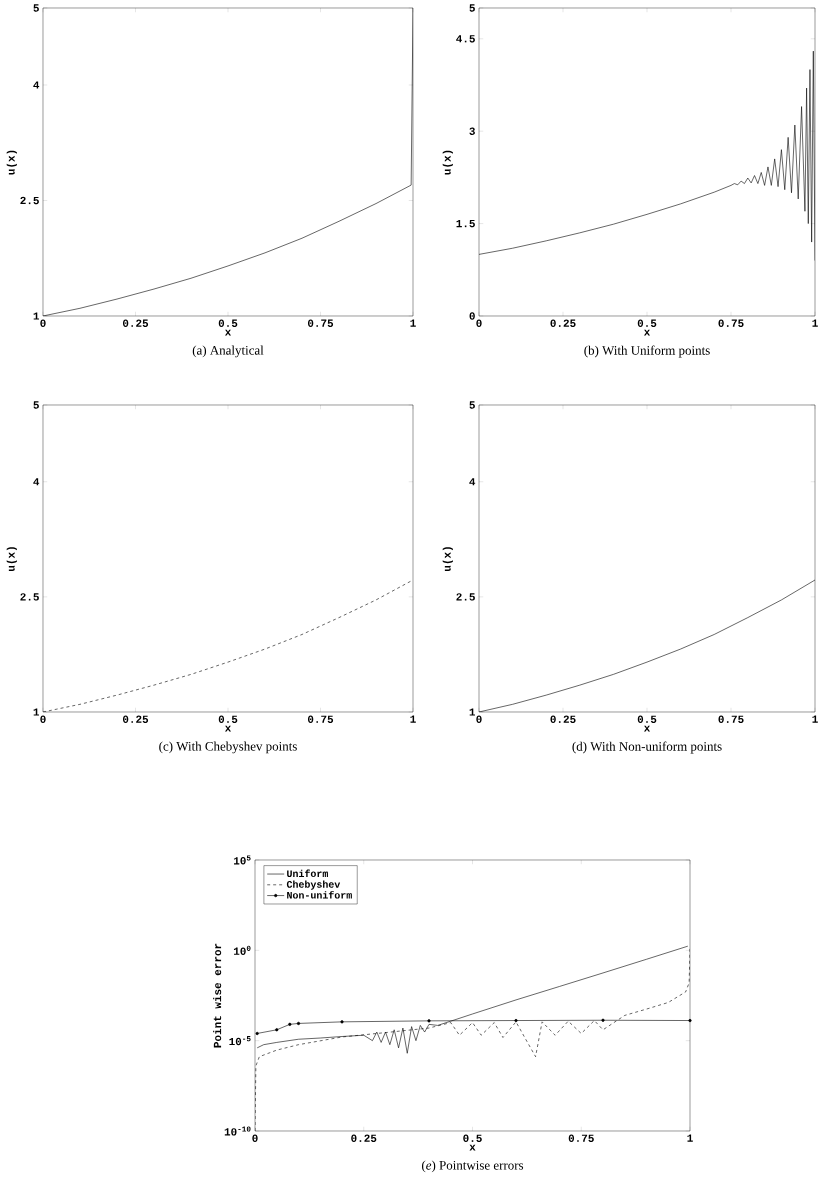  What do you see at coordinates (320, 895) in the screenshot?
I see `legend-label: Non-uniform` at bounding box center [320, 895].